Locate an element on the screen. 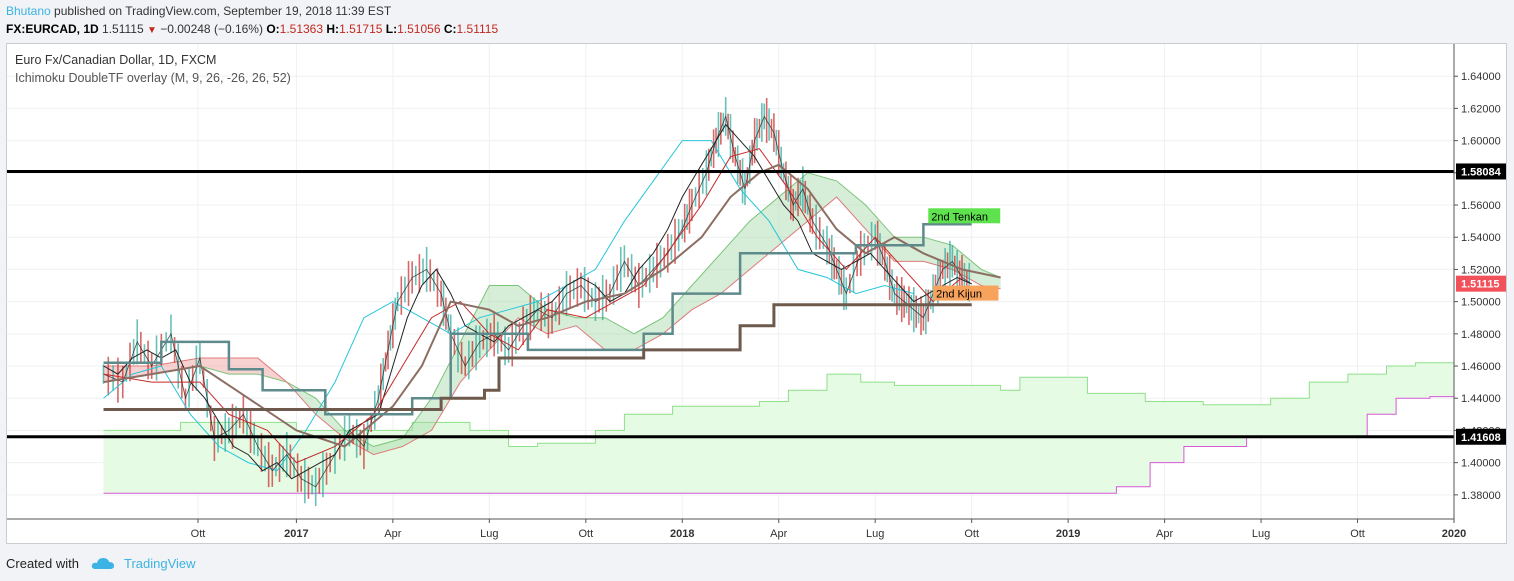  last-price-badge is located at coordinates (1481, 283).